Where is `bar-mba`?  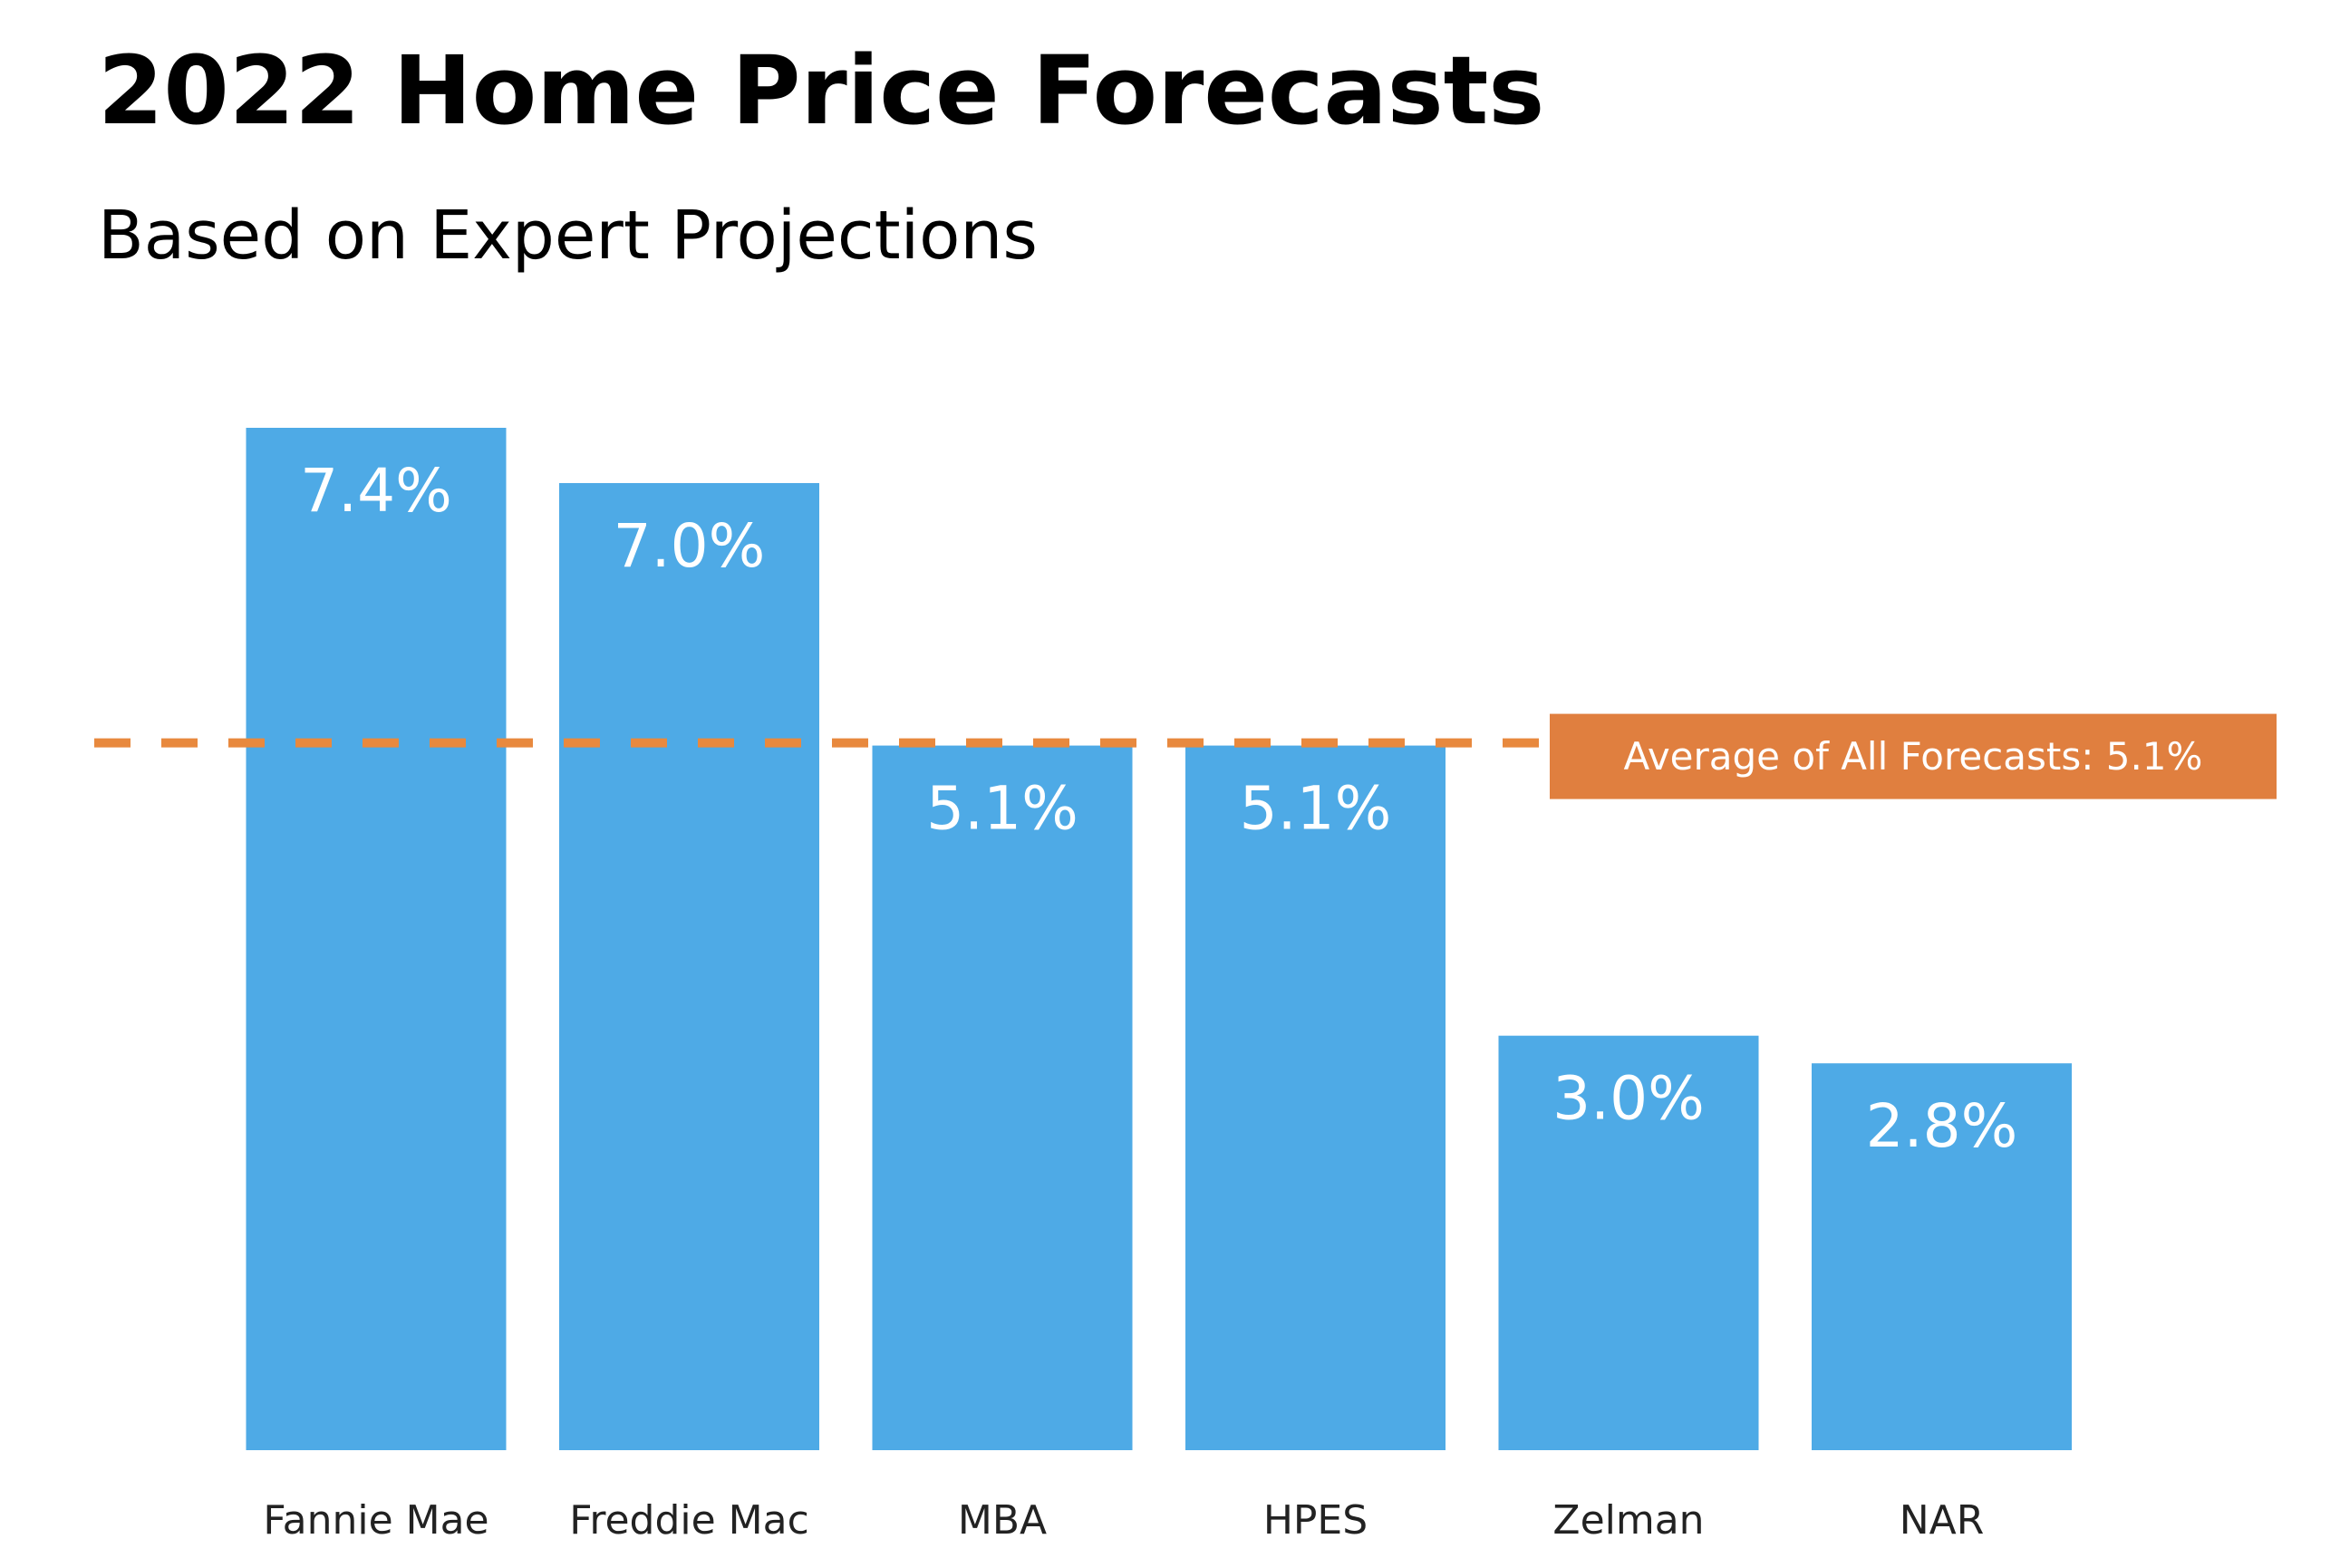 bar-mba is located at coordinates (1003, 1097).